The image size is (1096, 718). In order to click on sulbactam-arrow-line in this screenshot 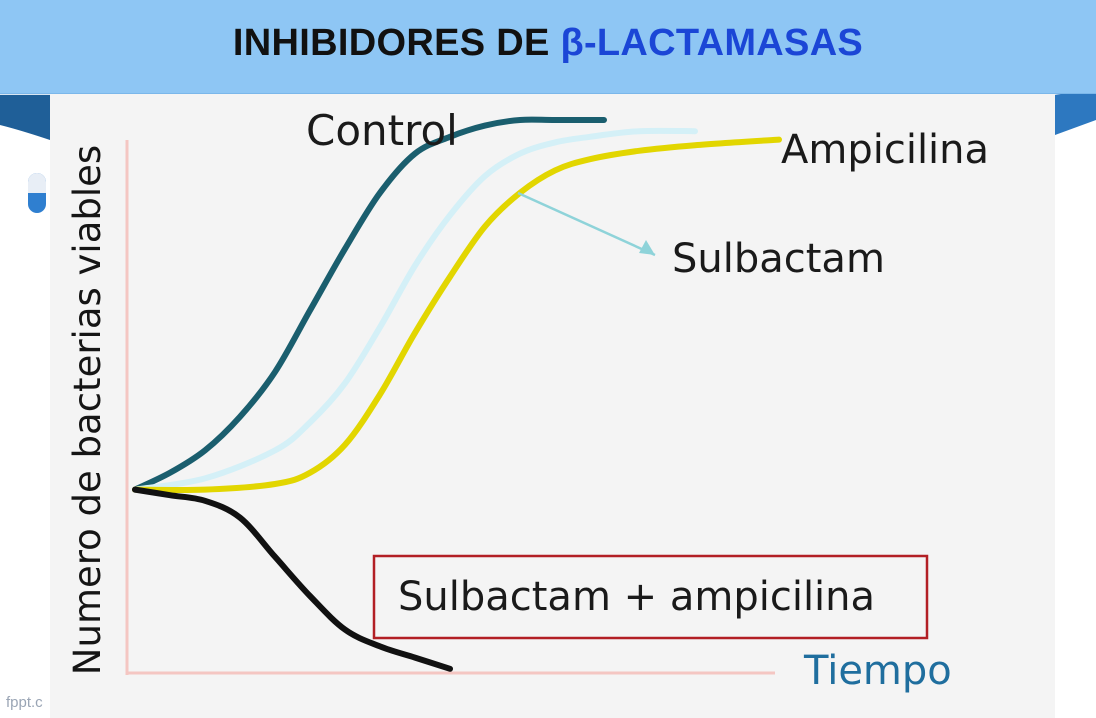, I will do `click(586, 224)`.